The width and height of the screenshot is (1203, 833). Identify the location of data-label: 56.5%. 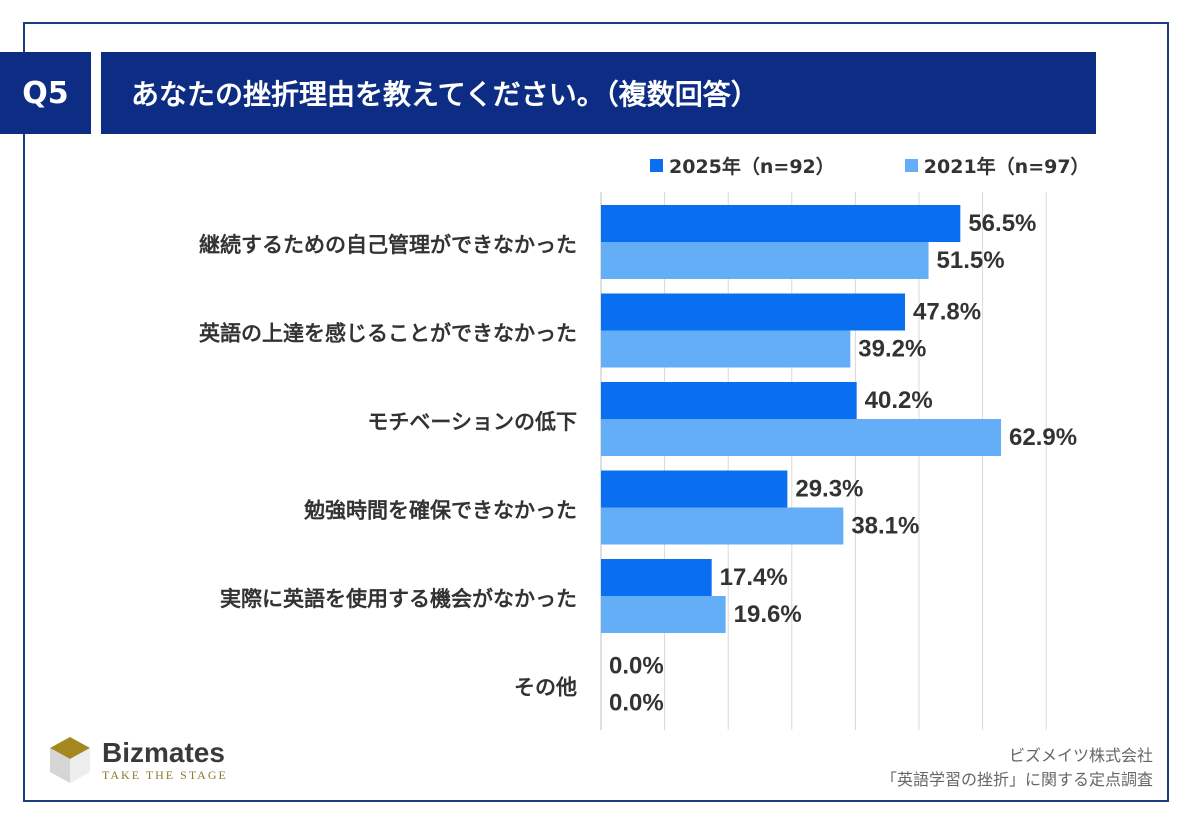
(1002, 223).